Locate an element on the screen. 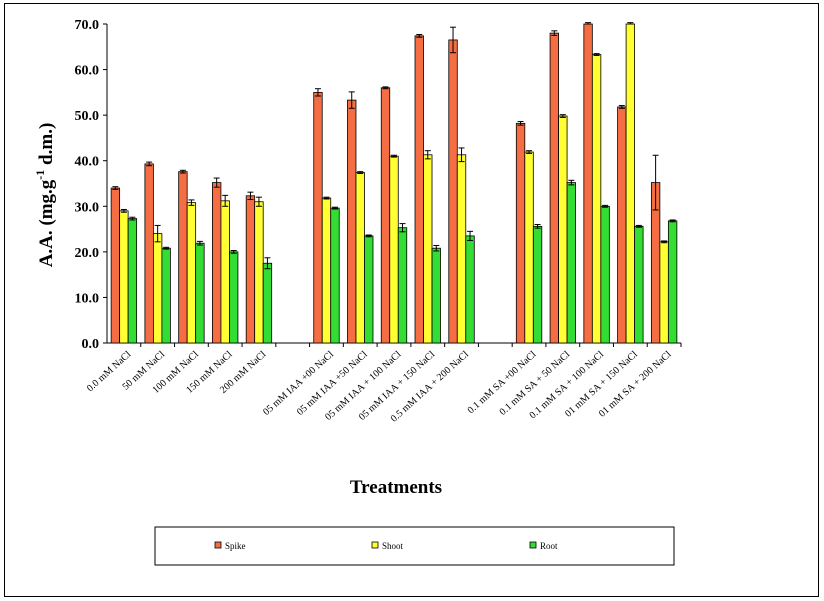 The image size is (824, 601). legend-label-spike: Spike is located at coordinates (235, 546).